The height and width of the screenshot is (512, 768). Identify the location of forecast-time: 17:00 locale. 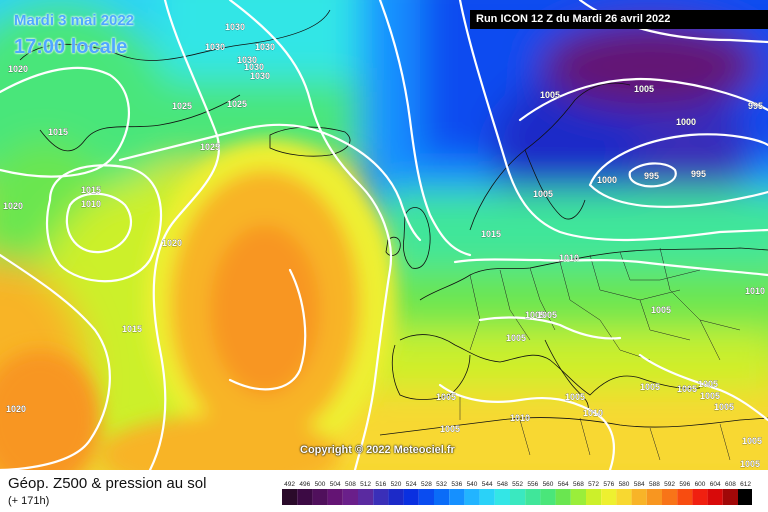
(71, 47).